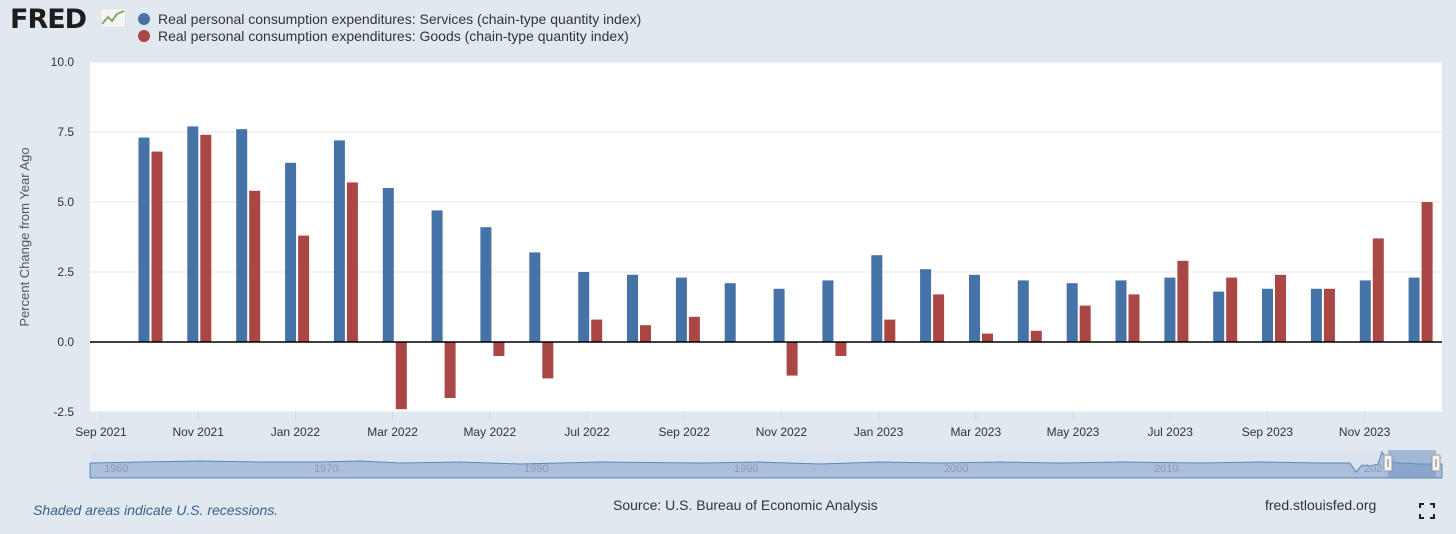  What do you see at coordinates (879, 432) in the screenshot?
I see `x-tick-label: Jan 2023` at bounding box center [879, 432].